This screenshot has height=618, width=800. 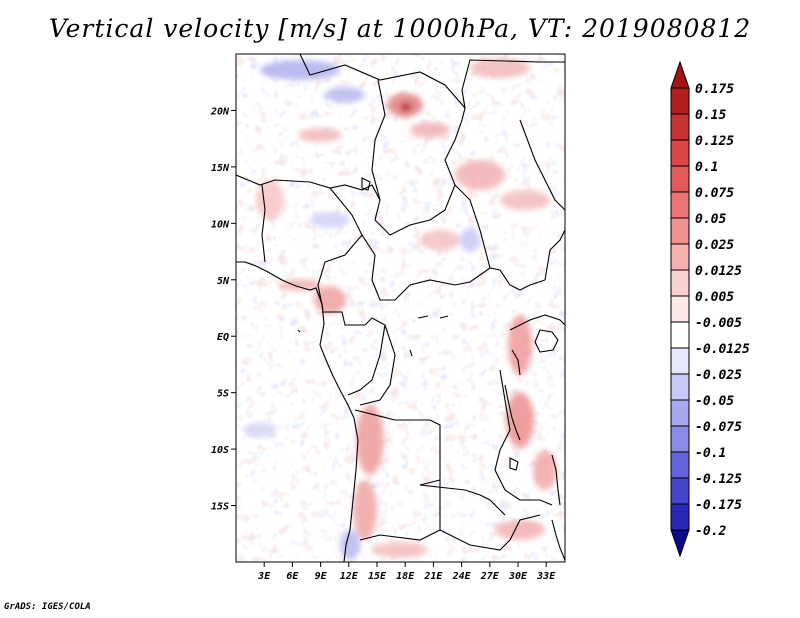 What do you see at coordinates (518, 576) in the screenshot?
I see `lon-tick-label: 30E` at bounding box center [518, 576].